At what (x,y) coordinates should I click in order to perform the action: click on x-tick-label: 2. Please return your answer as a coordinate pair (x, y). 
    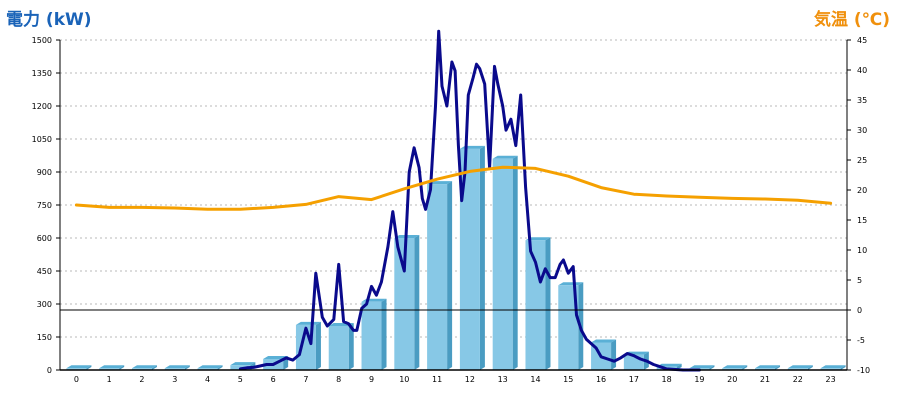
    Looking at the image, I should click on (141, 379).